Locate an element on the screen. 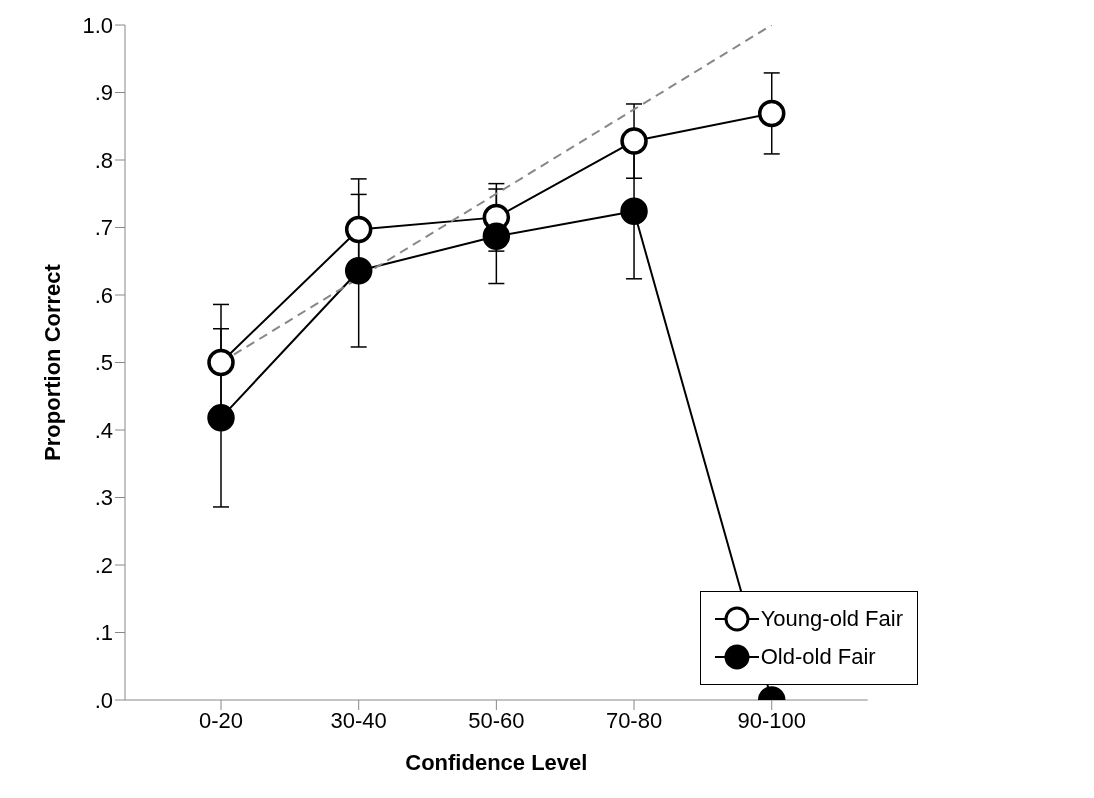 This screenshot has width=1094, height=798. y-tick-label: .1 is located at coordinates (103, 633).